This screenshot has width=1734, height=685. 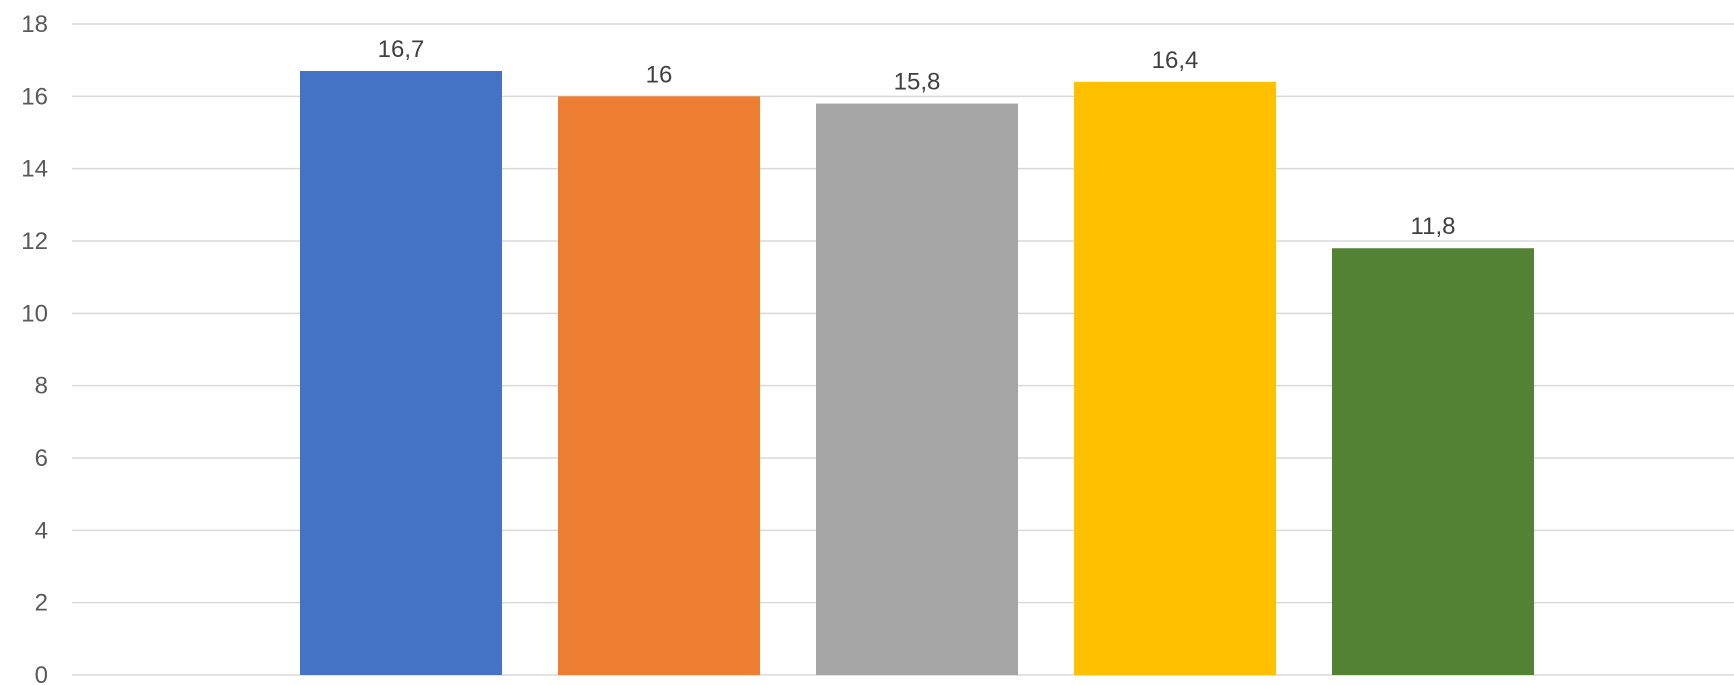 I want to click on data-label-5: 11,8, so click(x=1433, y=226).